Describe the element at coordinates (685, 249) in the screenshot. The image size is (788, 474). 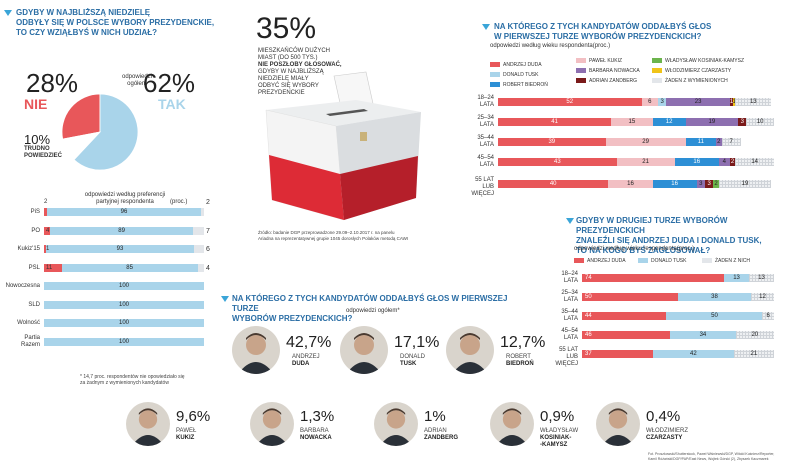
I see `q3-unit: (proc.)` at that location.